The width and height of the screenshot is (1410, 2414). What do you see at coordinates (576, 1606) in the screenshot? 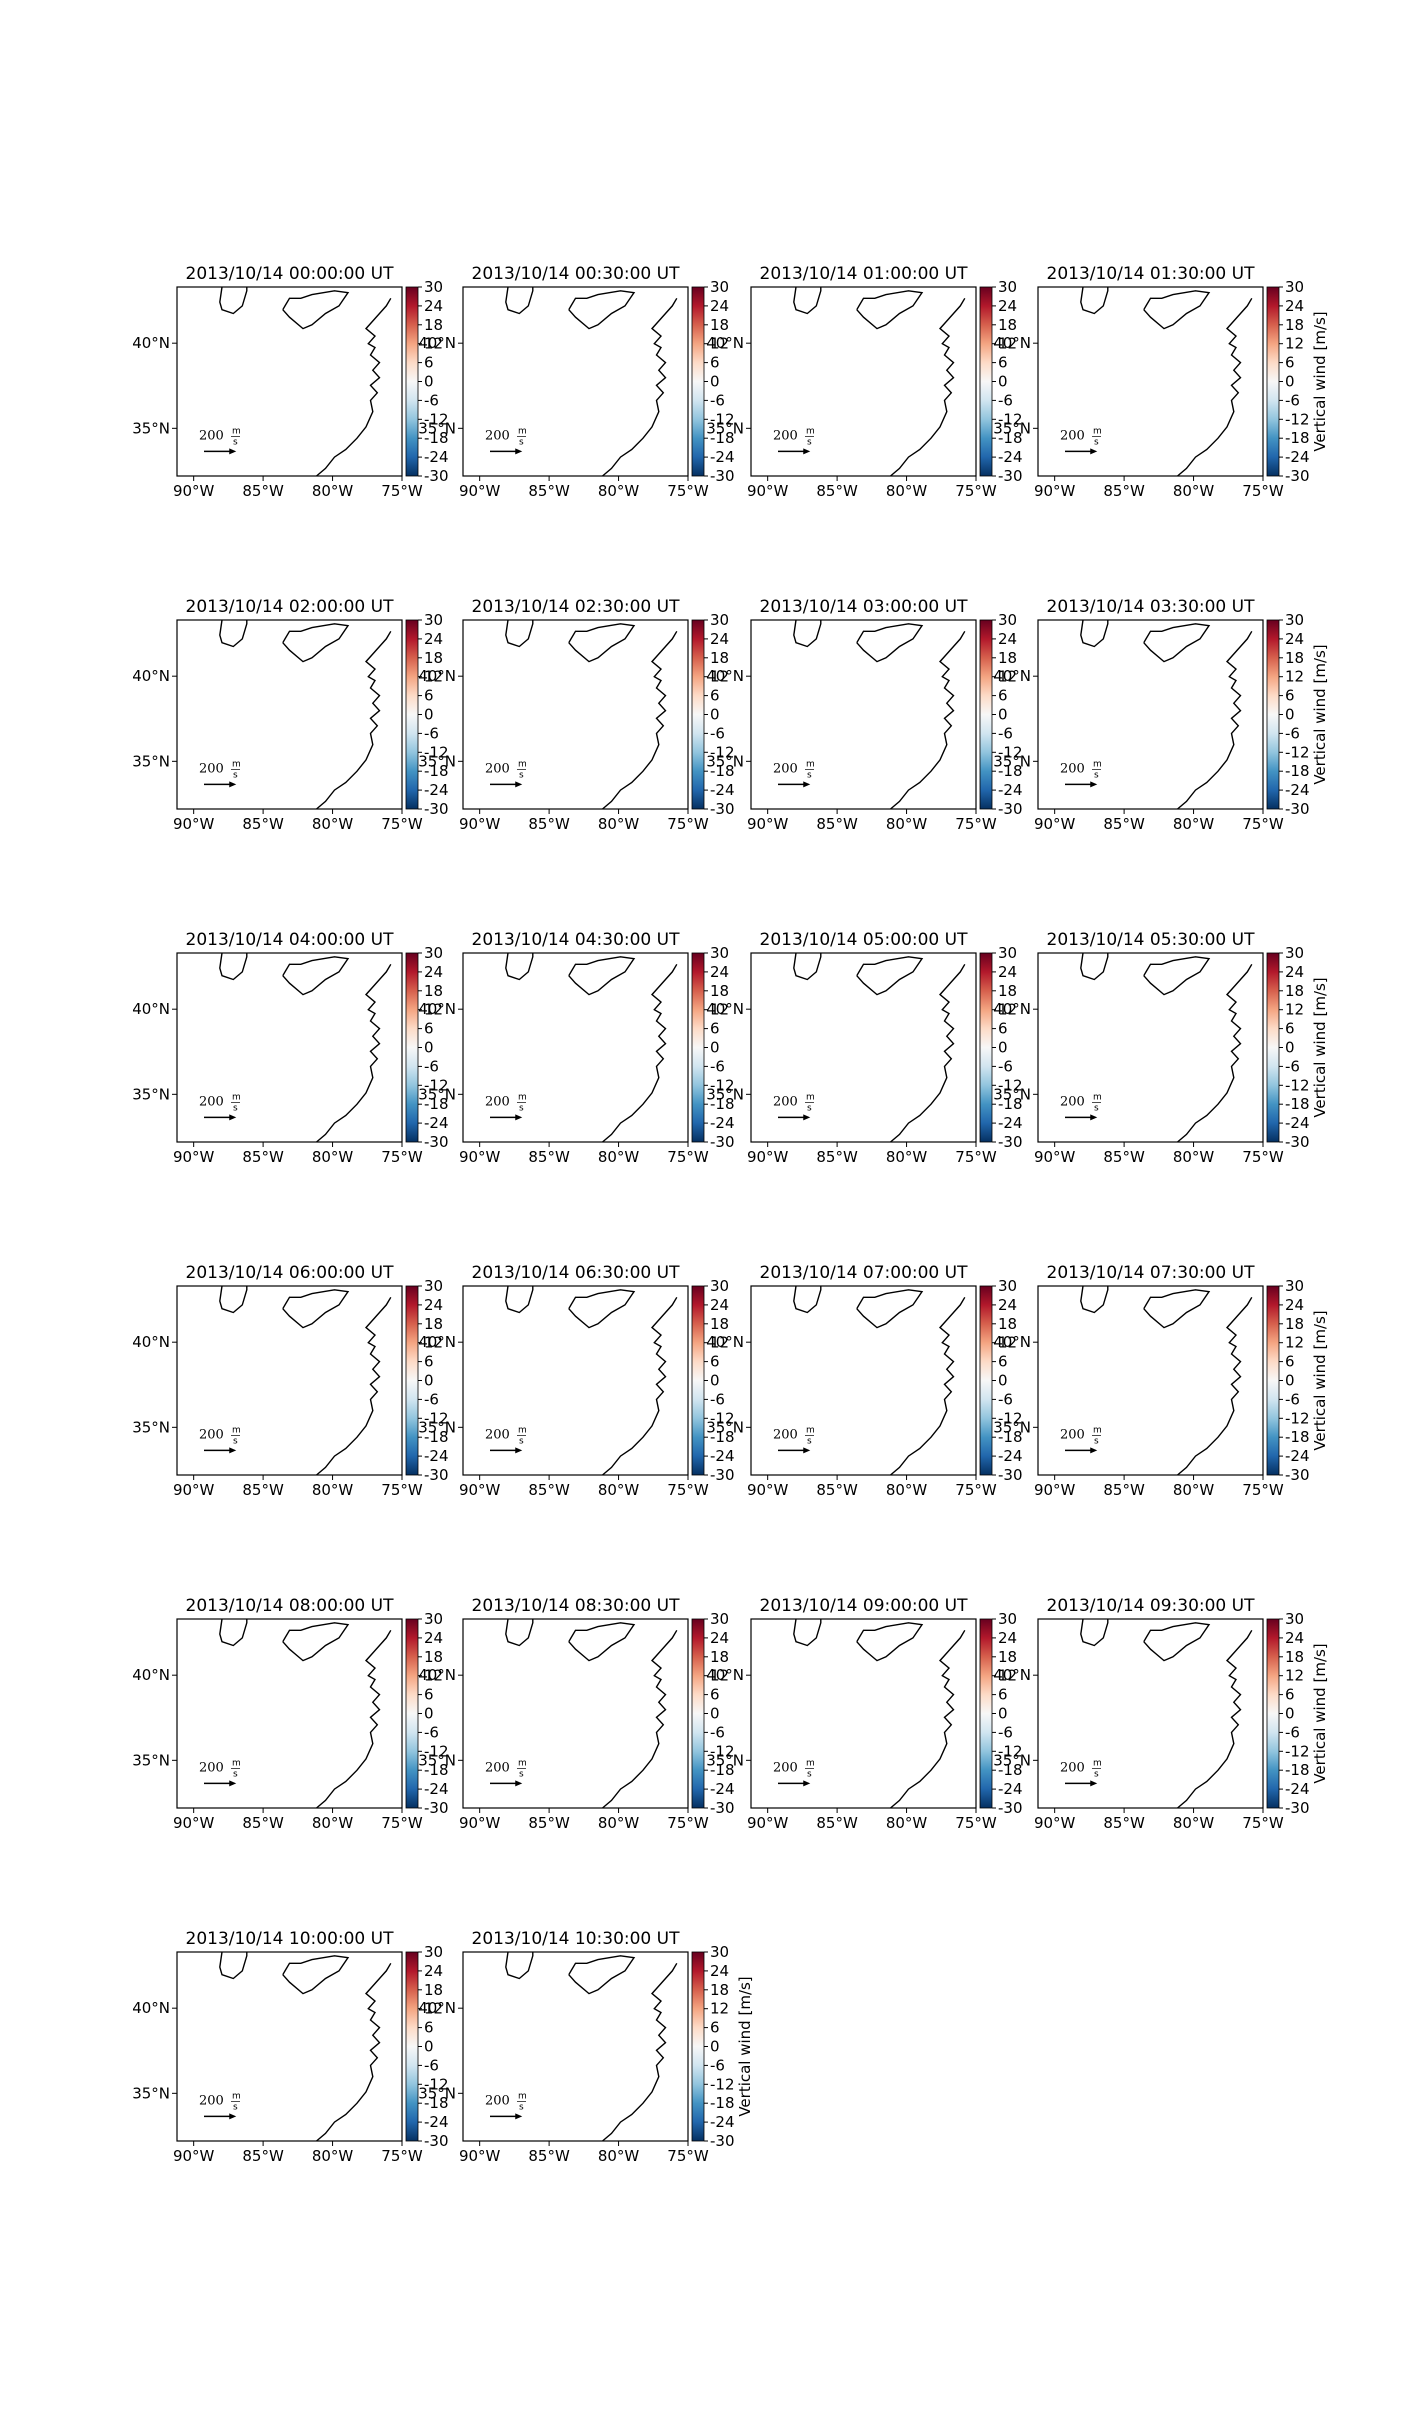
I see `panel-title: 2013/10/14 08:30:00 UT` at bounding box center [576, 1606].